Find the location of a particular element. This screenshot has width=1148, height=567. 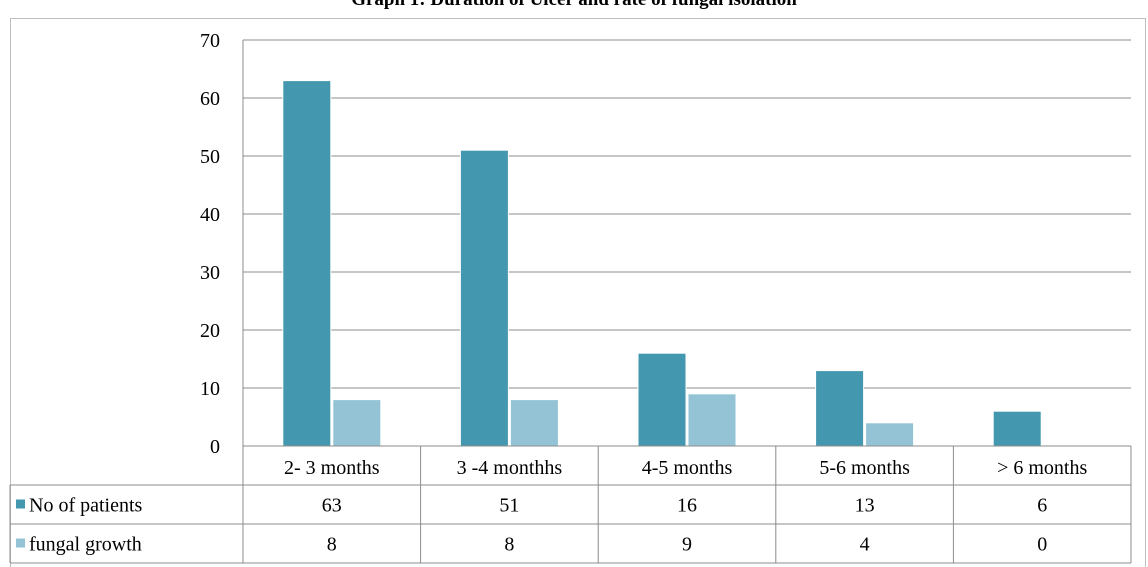

x-category-label-3: 5-6 months is located at coordinates (864, 468).